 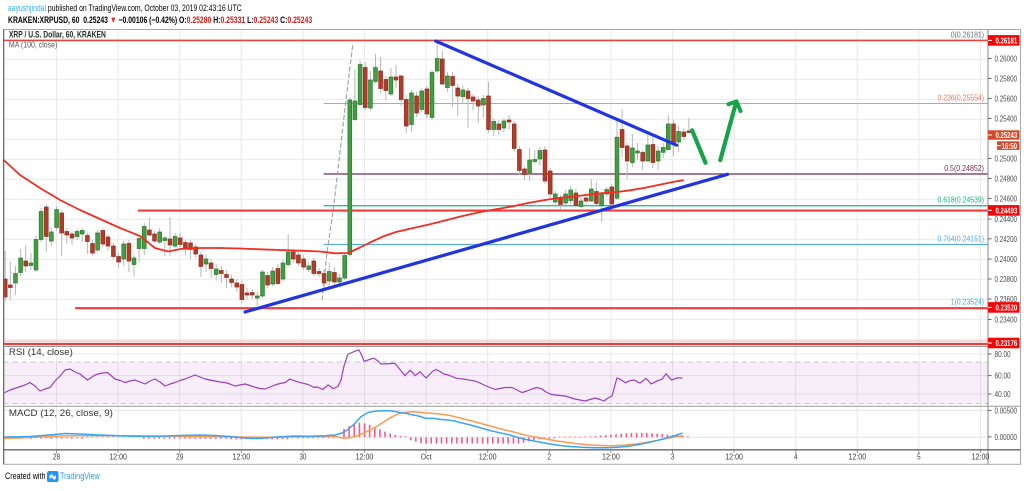 What do you see at coordinates (1006, 79) in the screenshot?
I see `svg-text: 0.25800` at bounding box center [1006, 79].